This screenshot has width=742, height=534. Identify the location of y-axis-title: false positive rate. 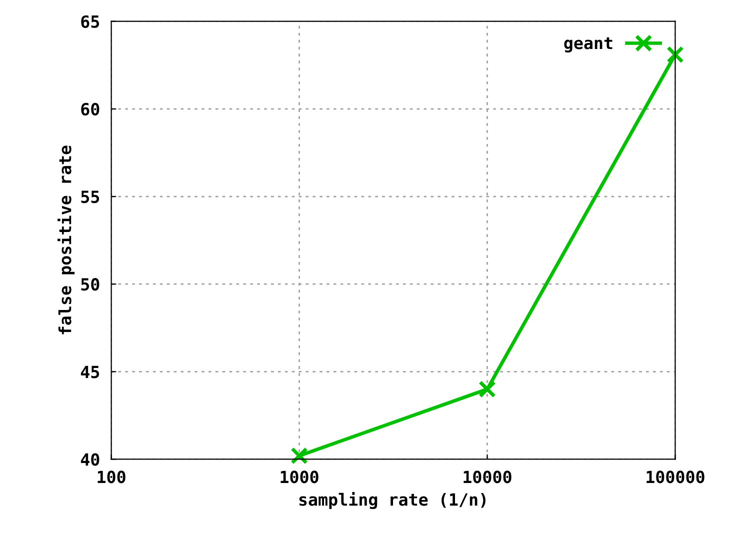
(66, 240).